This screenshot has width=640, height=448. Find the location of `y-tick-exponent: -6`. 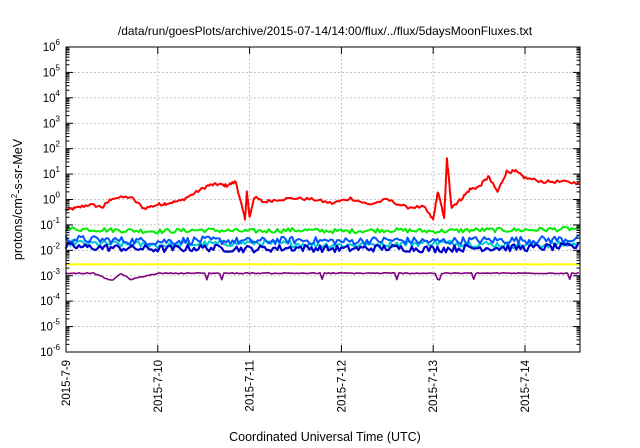

y-tick-exponent: -6 is located at coordinates (57, 347).